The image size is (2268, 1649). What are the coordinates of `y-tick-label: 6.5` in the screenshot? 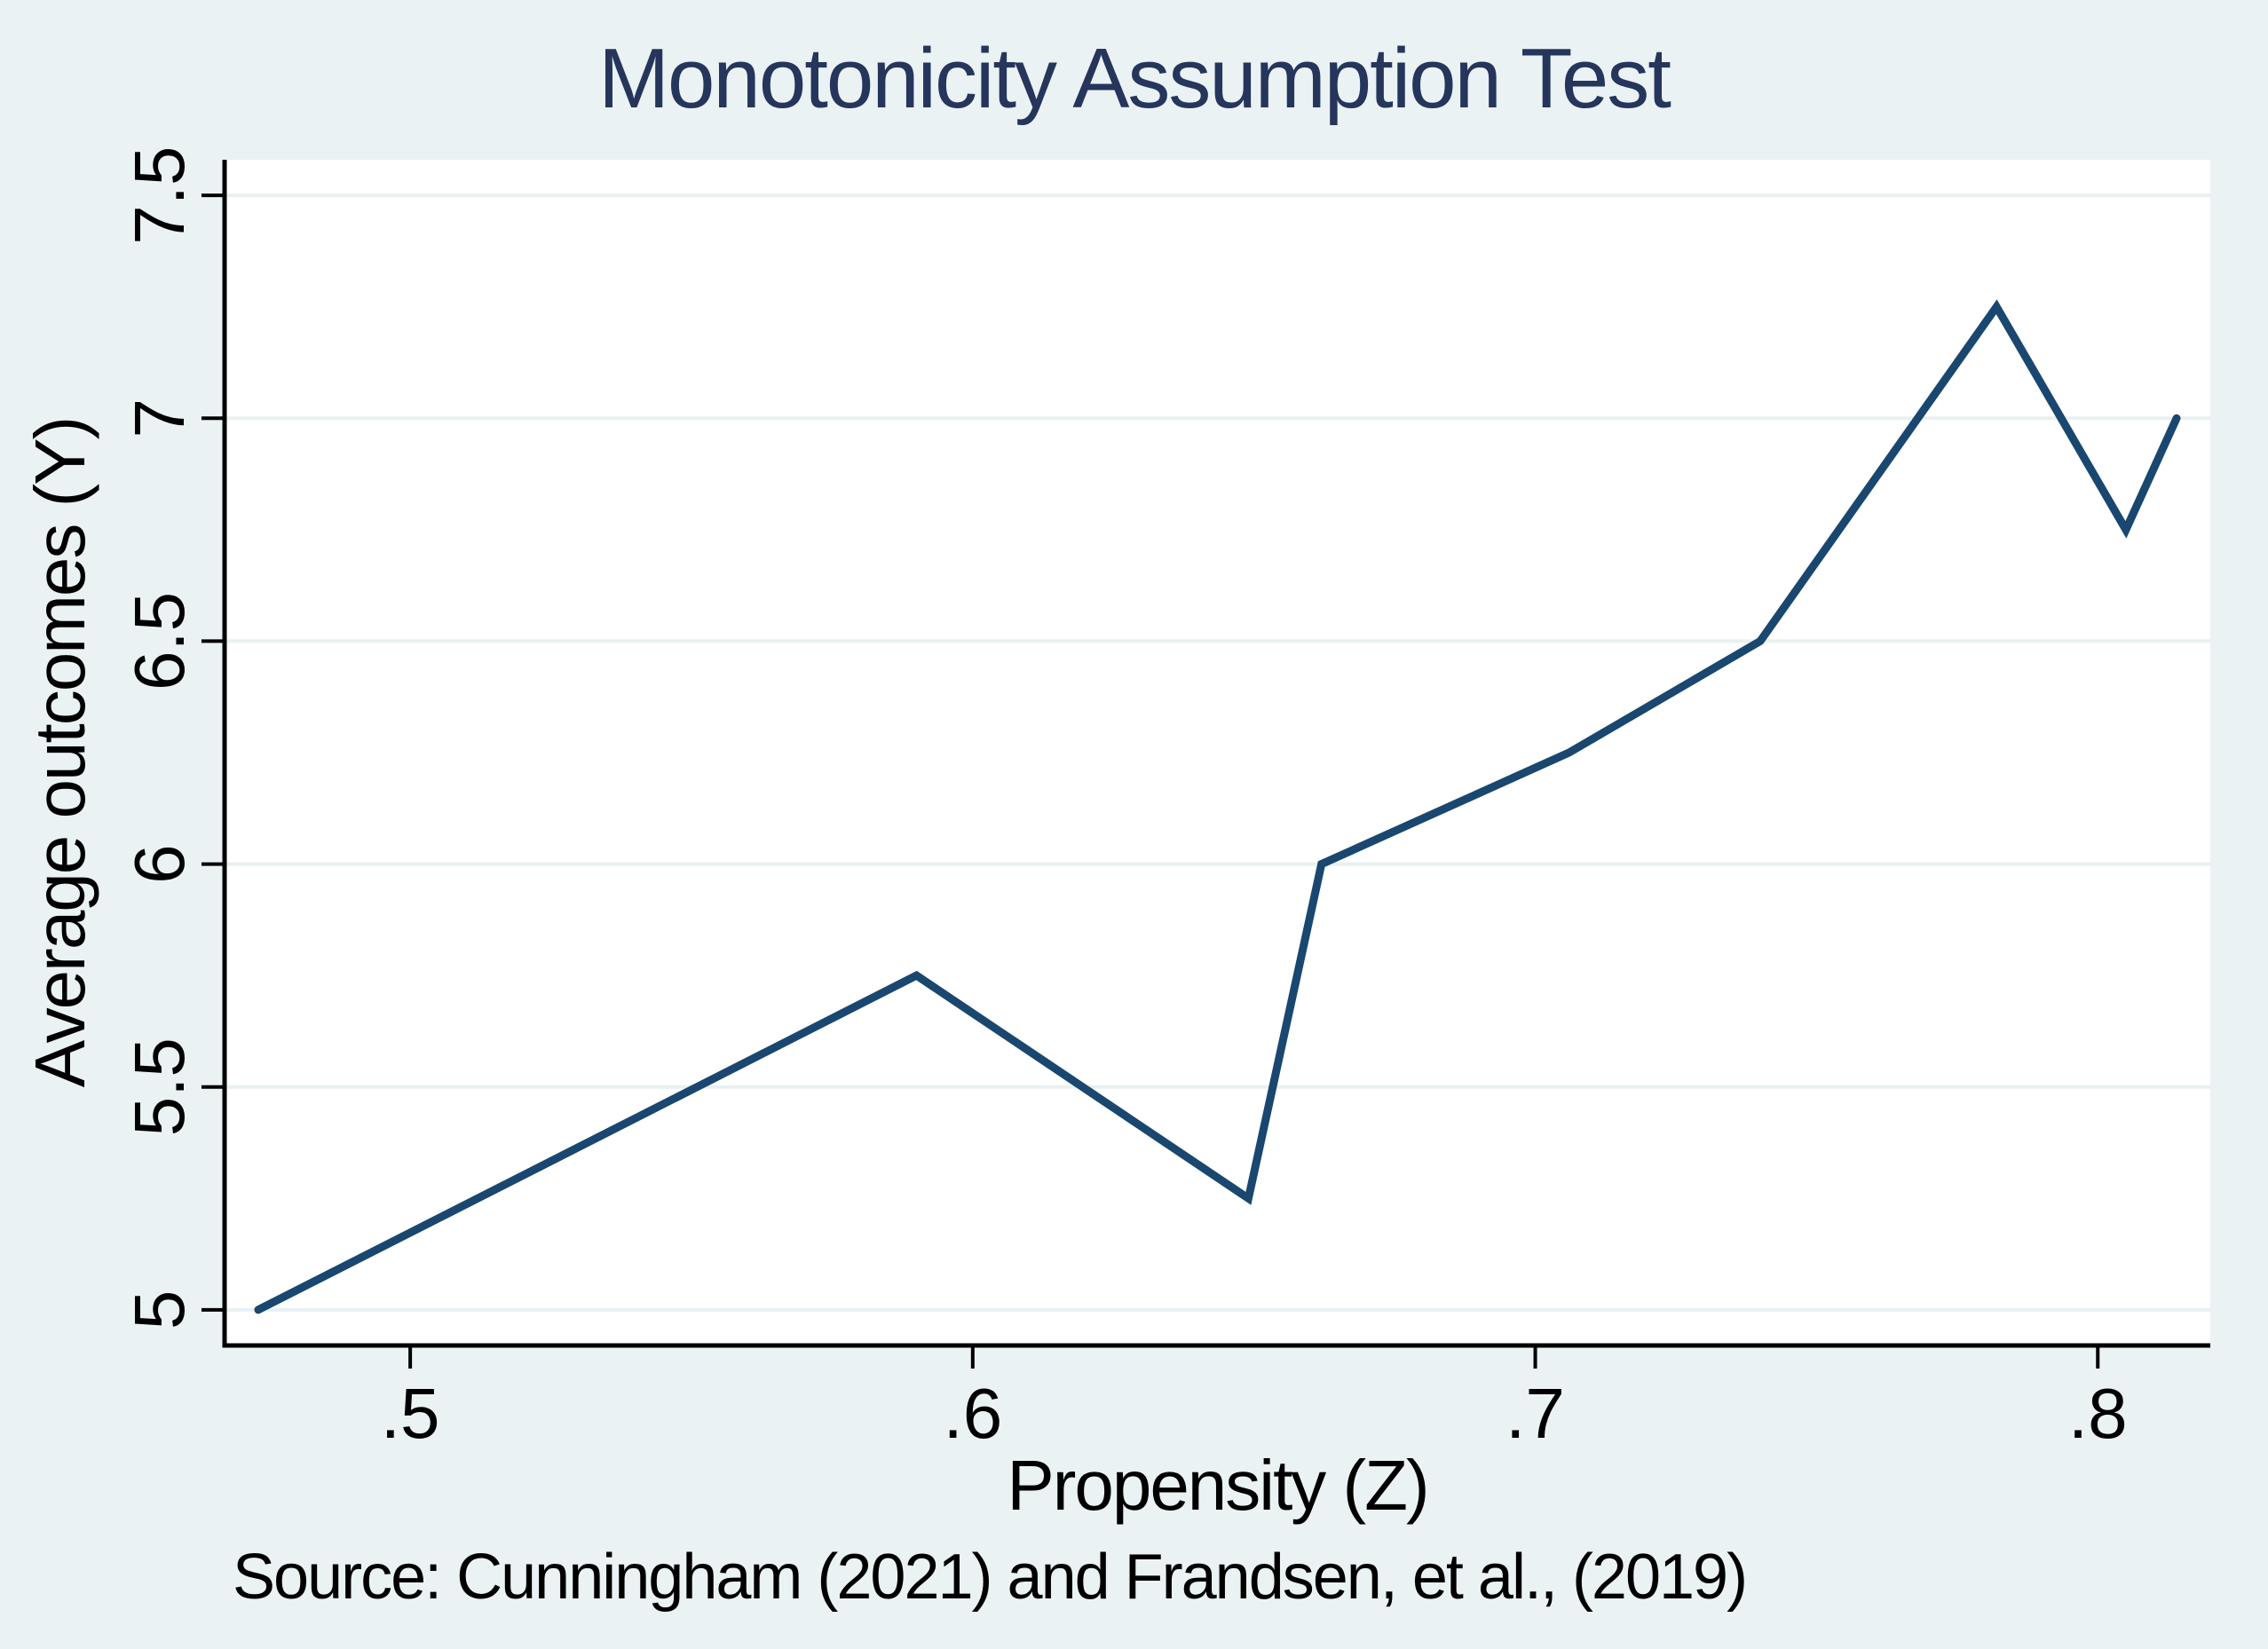 It's located at (159, 641).